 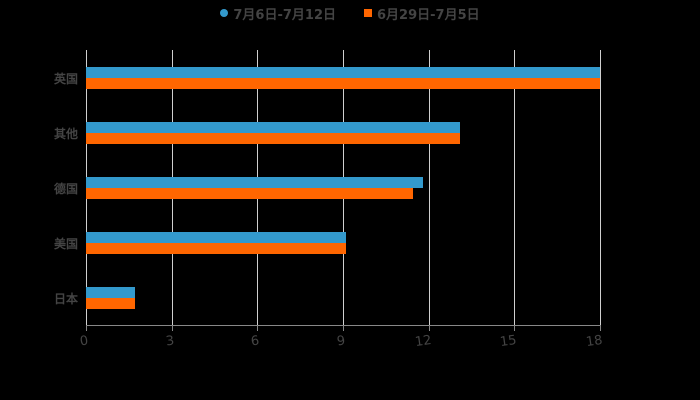 What do you see at coordinates (170, 341) in the screenshot?
I see `x-tick-label: 3` at bounding box center [170, 341].